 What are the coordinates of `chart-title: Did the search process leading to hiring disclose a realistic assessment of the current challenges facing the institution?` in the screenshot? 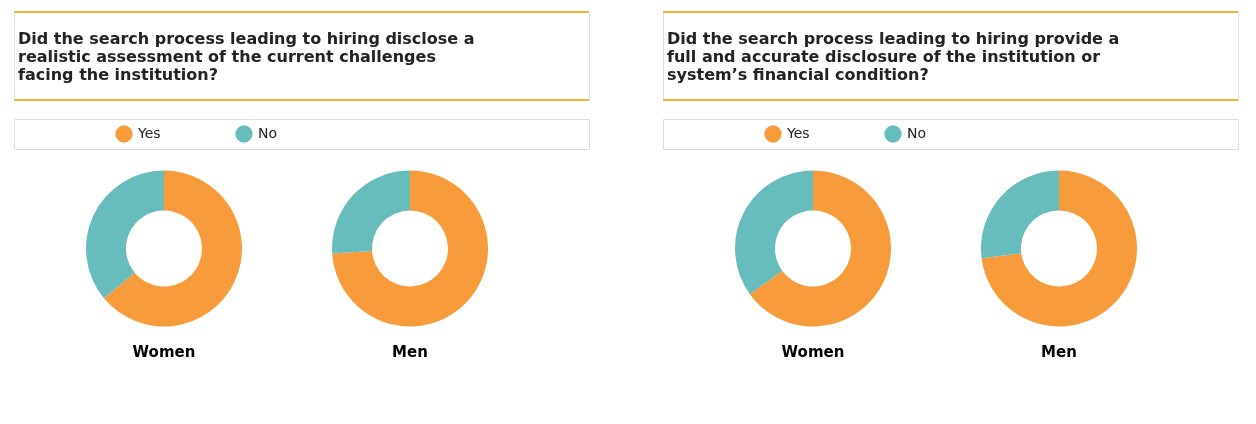 It's located at (246, 56).